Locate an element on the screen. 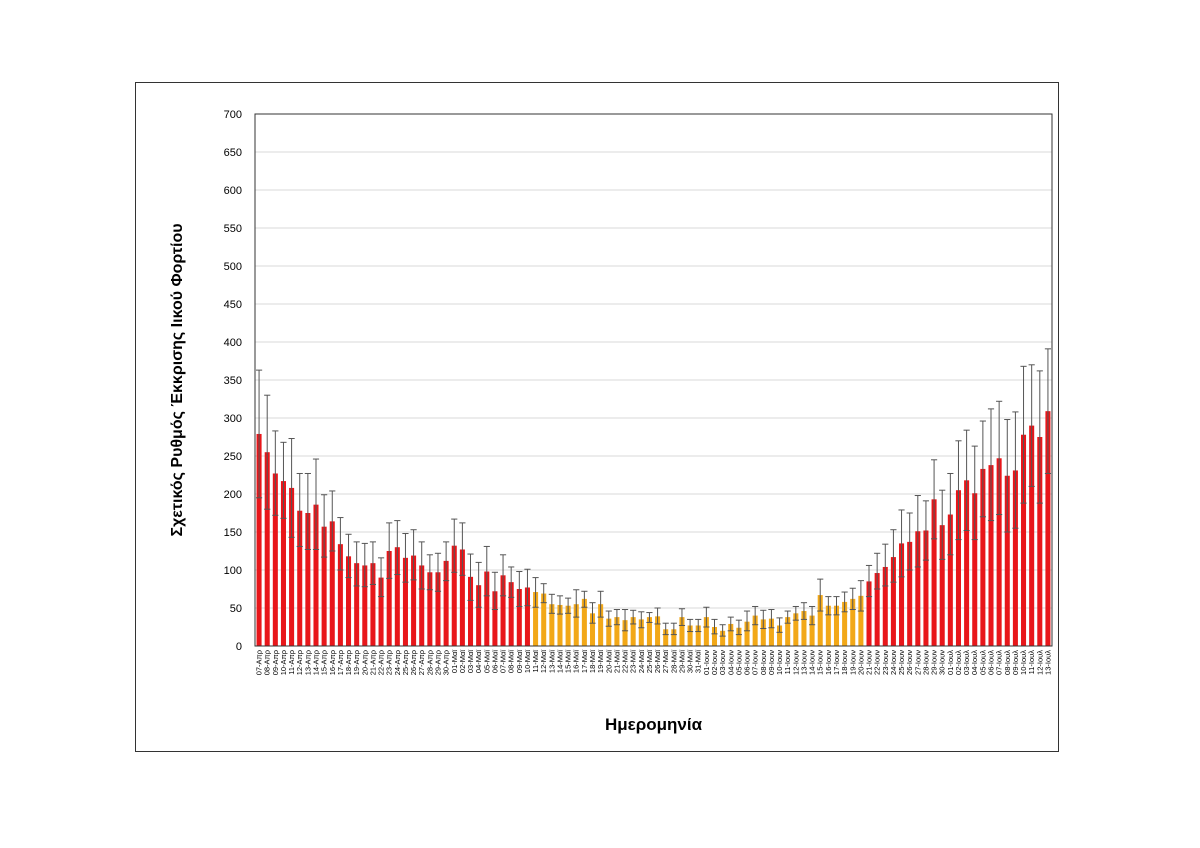 This screenshot has height=848, width=1200. x-tick-label: 18-Μαϊ is located at coordinates (592, 661).